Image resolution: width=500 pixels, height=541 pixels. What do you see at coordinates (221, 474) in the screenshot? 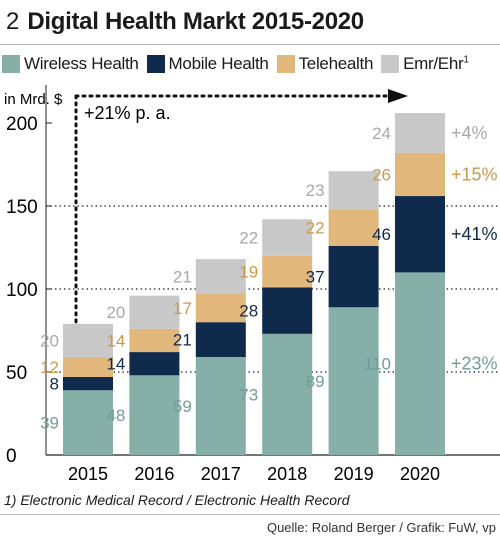
I see `x-tick-label: 2017` at bounding box center [221, 474].